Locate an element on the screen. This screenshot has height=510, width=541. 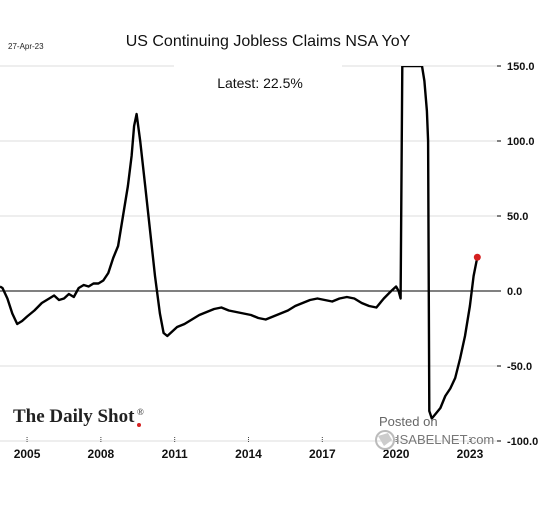
x-tick-label: 2023 is located at coordinates (470, 454).